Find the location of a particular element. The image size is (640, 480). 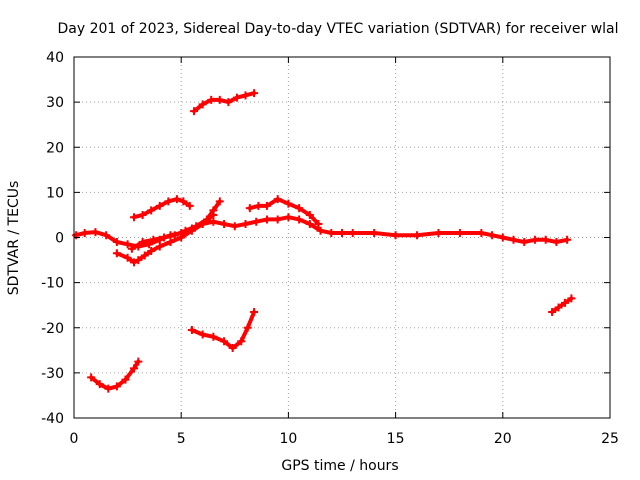

y-tick-label: -40 is located at coordinates (52, 419).